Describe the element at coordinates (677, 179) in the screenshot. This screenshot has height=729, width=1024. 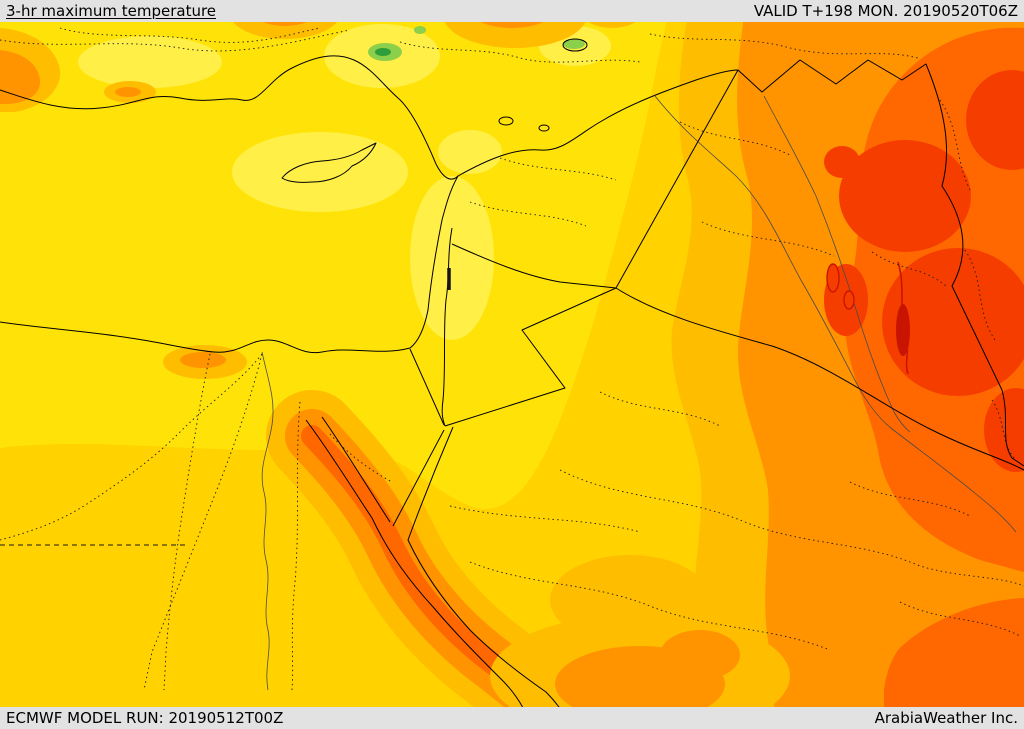
I see `syria-iraq-border` at that location.